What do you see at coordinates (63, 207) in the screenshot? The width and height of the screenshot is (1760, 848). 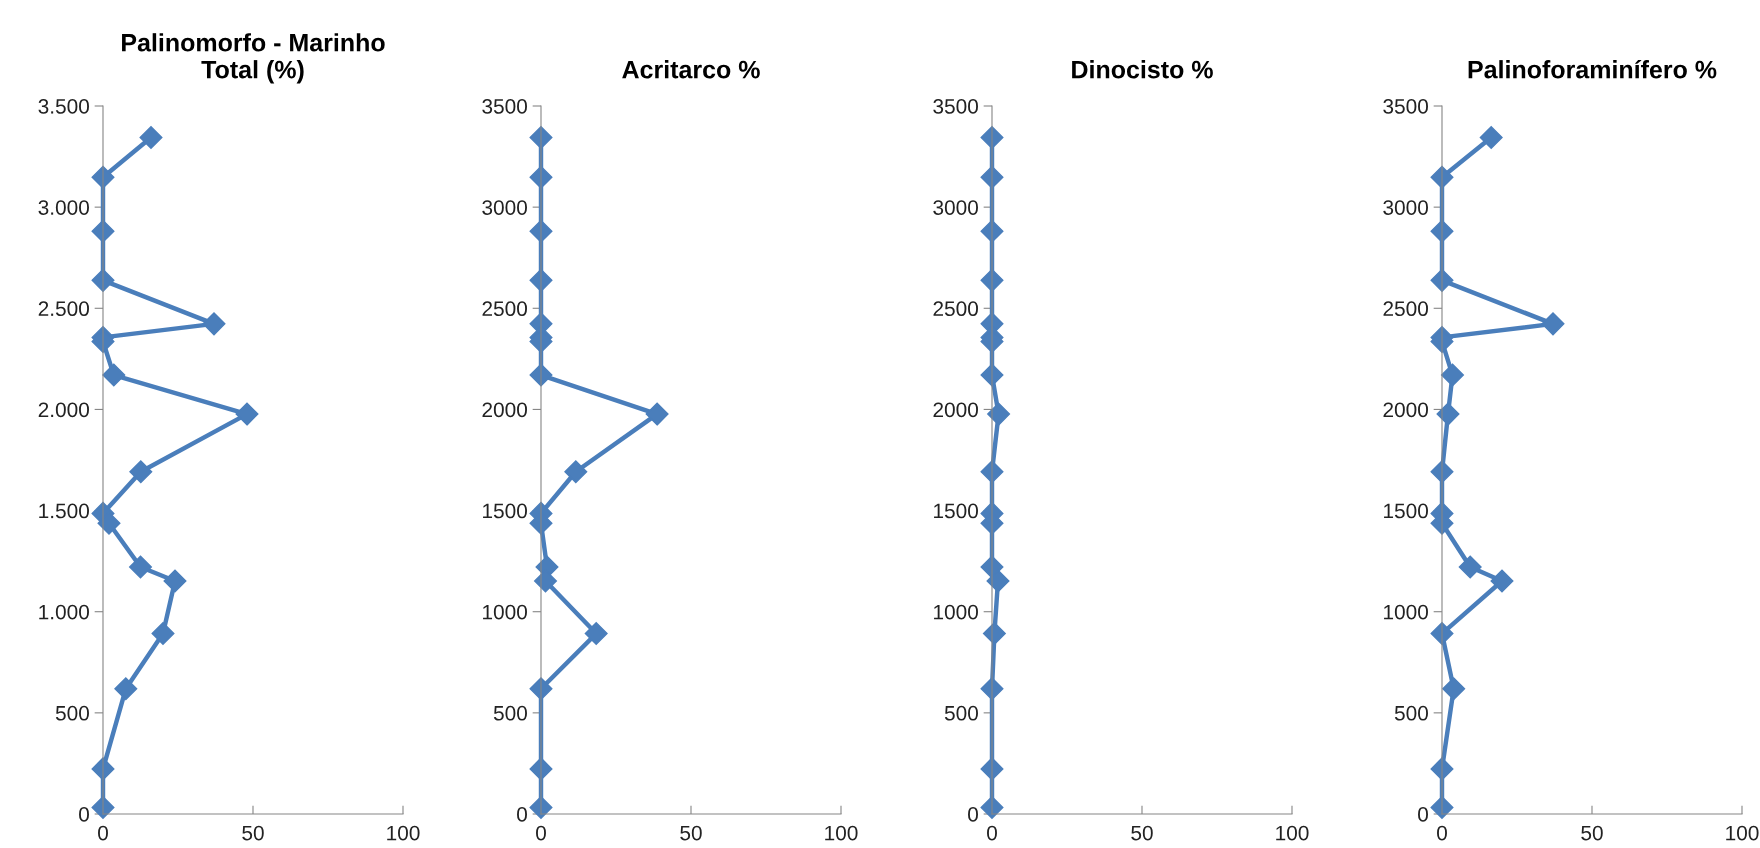 I see `y-tick-label: 3.000` at bounding box center [63, 207].